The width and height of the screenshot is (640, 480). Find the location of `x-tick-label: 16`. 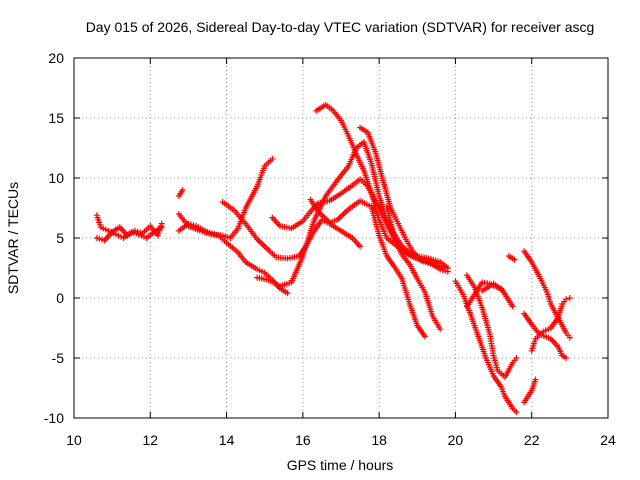

x-tick-label: 16 is located at coordinates (303, 440).